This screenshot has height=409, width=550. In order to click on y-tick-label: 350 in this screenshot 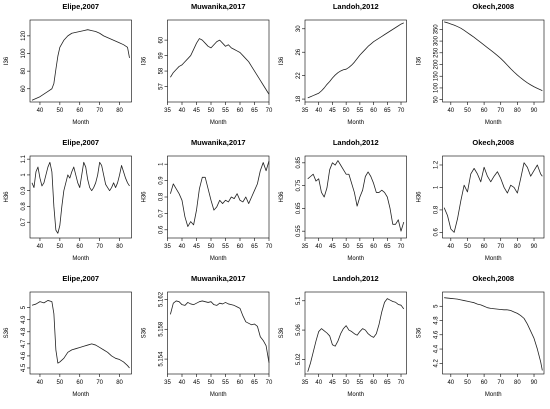, I will do `click(437, 29)`.